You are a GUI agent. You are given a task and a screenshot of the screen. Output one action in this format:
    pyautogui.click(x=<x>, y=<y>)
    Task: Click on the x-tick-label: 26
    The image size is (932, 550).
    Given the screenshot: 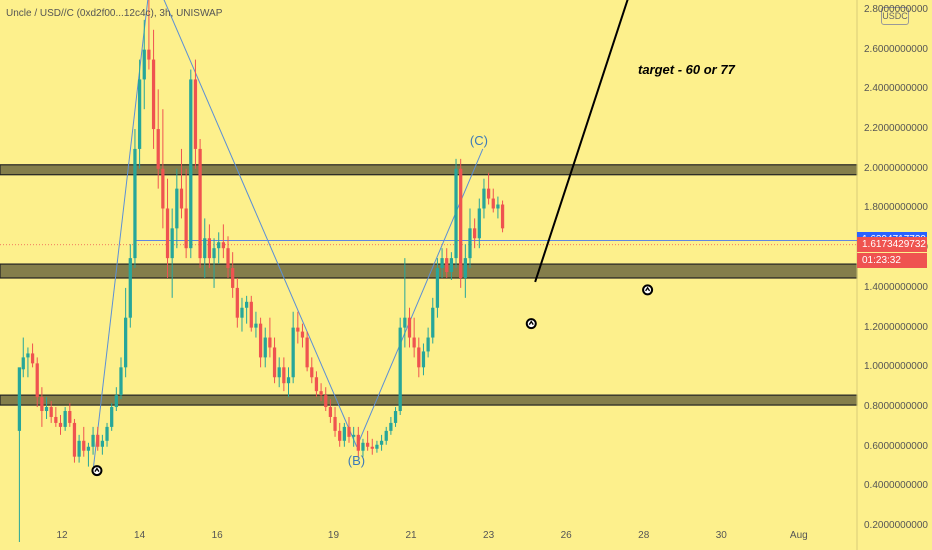 What is the action you would take?
    pyautogui.click(x=566, y=535)
    